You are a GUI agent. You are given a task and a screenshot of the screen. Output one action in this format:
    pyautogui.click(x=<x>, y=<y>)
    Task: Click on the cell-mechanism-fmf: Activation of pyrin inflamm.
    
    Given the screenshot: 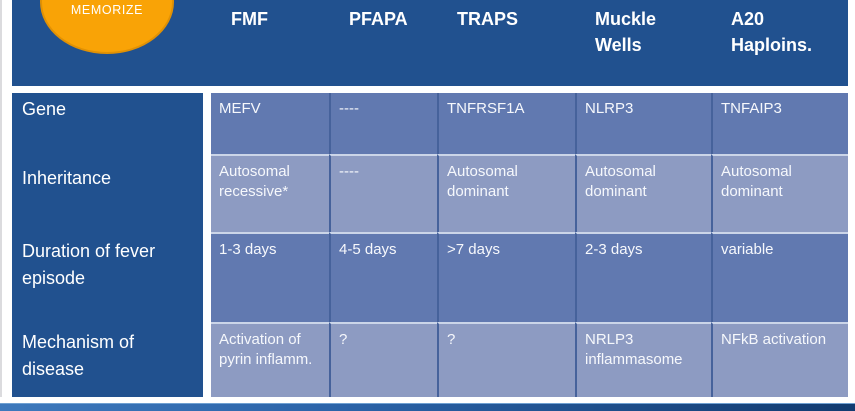 What is the action you would take?
    pyautogui.click(x=270, y=359)
    